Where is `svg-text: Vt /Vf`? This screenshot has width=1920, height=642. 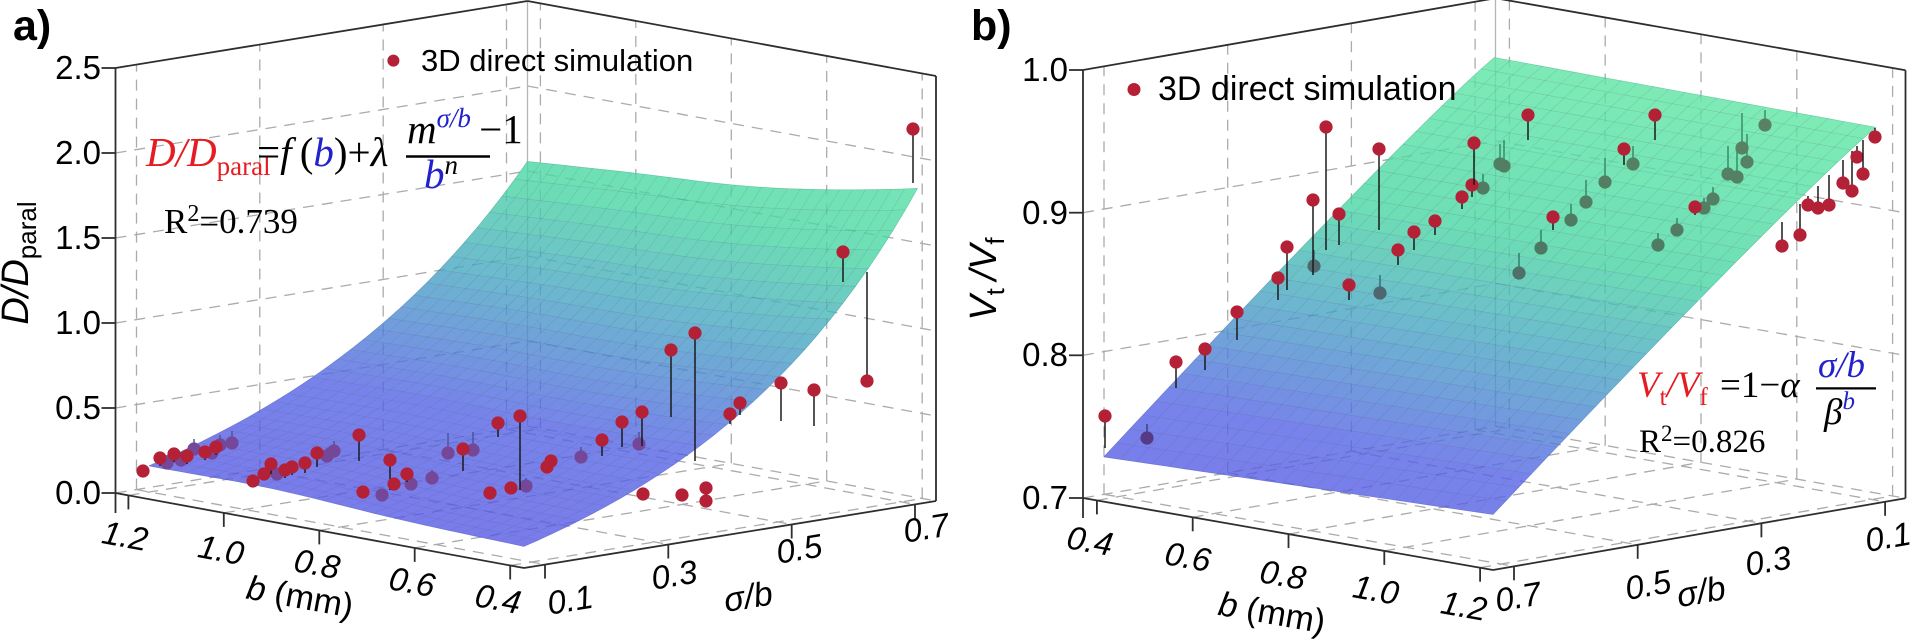 svg-text: Vt /Vf is located at coordinates (986, 279).